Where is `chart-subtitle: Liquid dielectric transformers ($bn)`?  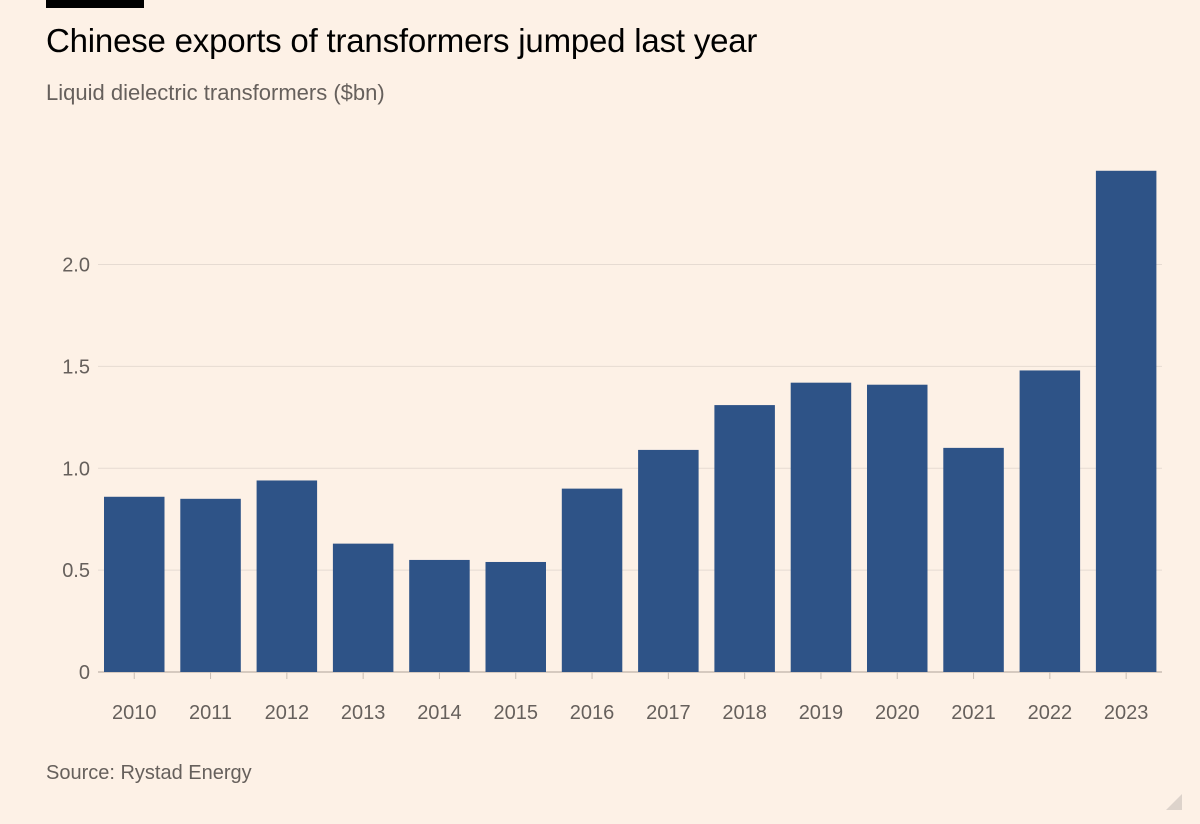 chart-subtitle: Liquid dielectric transformers ($bn) is located at coordinates (215, 92).